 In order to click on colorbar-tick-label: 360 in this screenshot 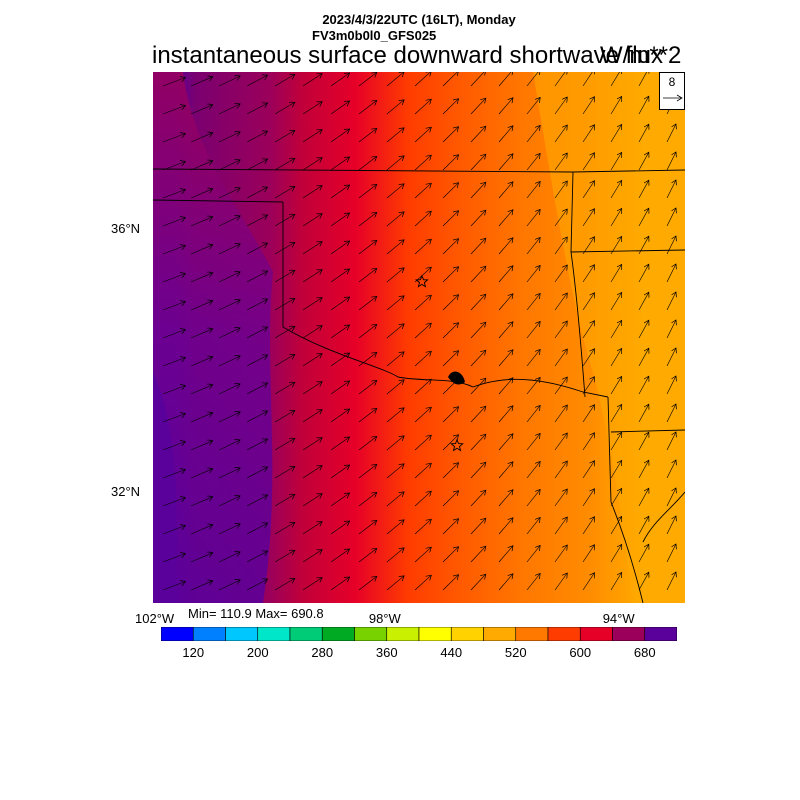, I will do `click(386, 652)`.